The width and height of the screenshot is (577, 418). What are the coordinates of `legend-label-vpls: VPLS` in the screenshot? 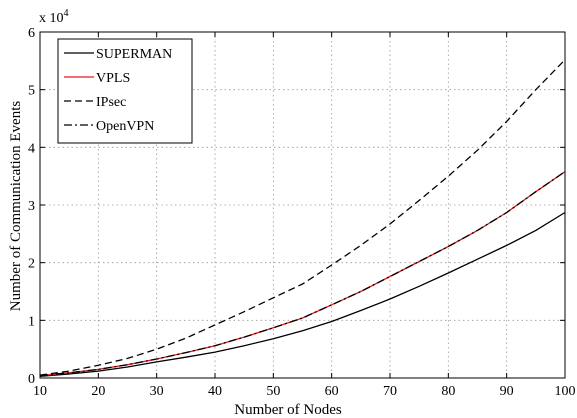 It's located at (113, 78).